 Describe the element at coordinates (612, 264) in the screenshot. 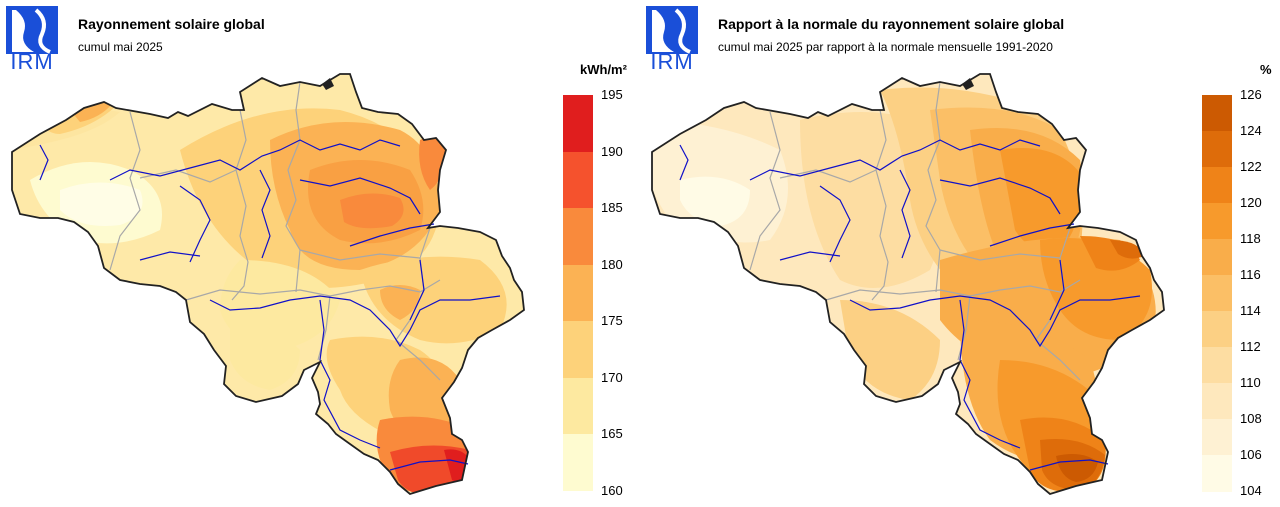

I see `legend-tick-label: 180` at that location.